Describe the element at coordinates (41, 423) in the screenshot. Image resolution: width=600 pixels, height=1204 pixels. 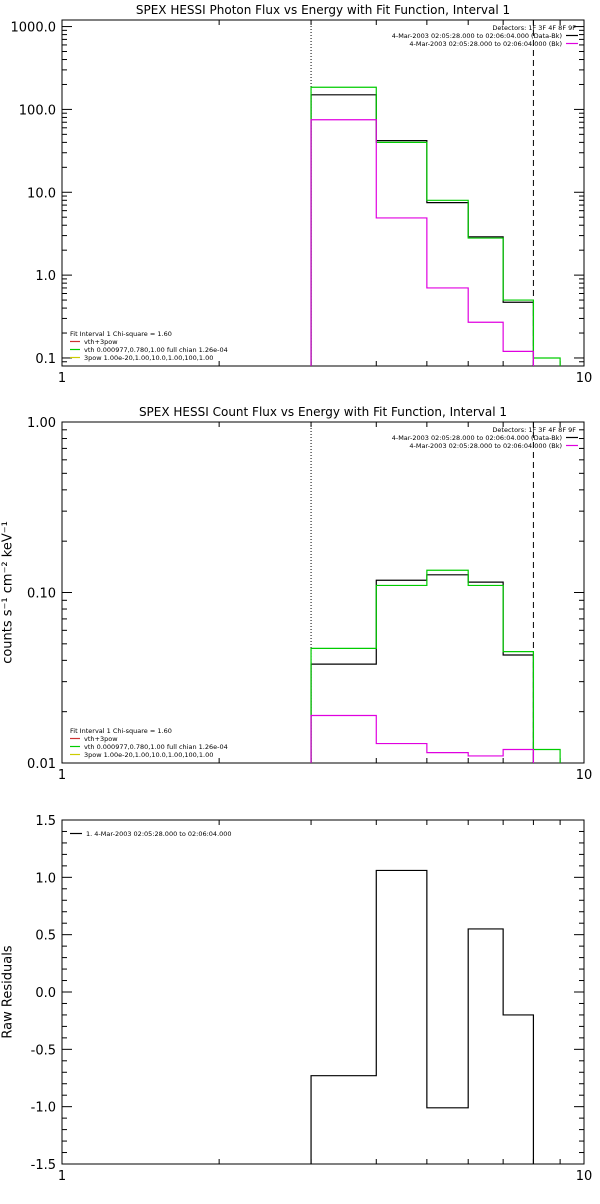
I see `y-tick-label: 1.00` at that location.